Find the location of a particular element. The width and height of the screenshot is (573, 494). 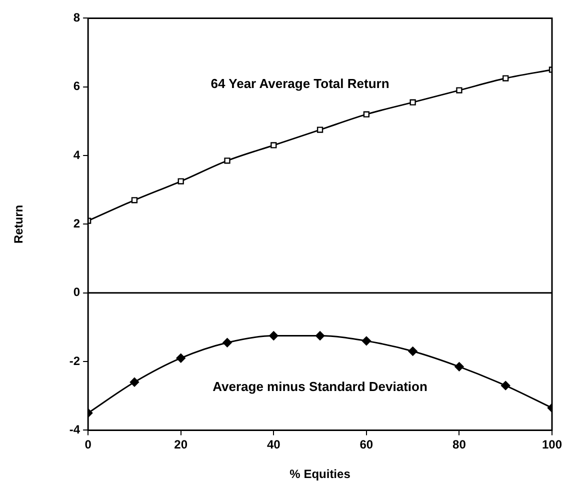

series-label: Average minus Standard Deviation is located at coordinates (320, 386).